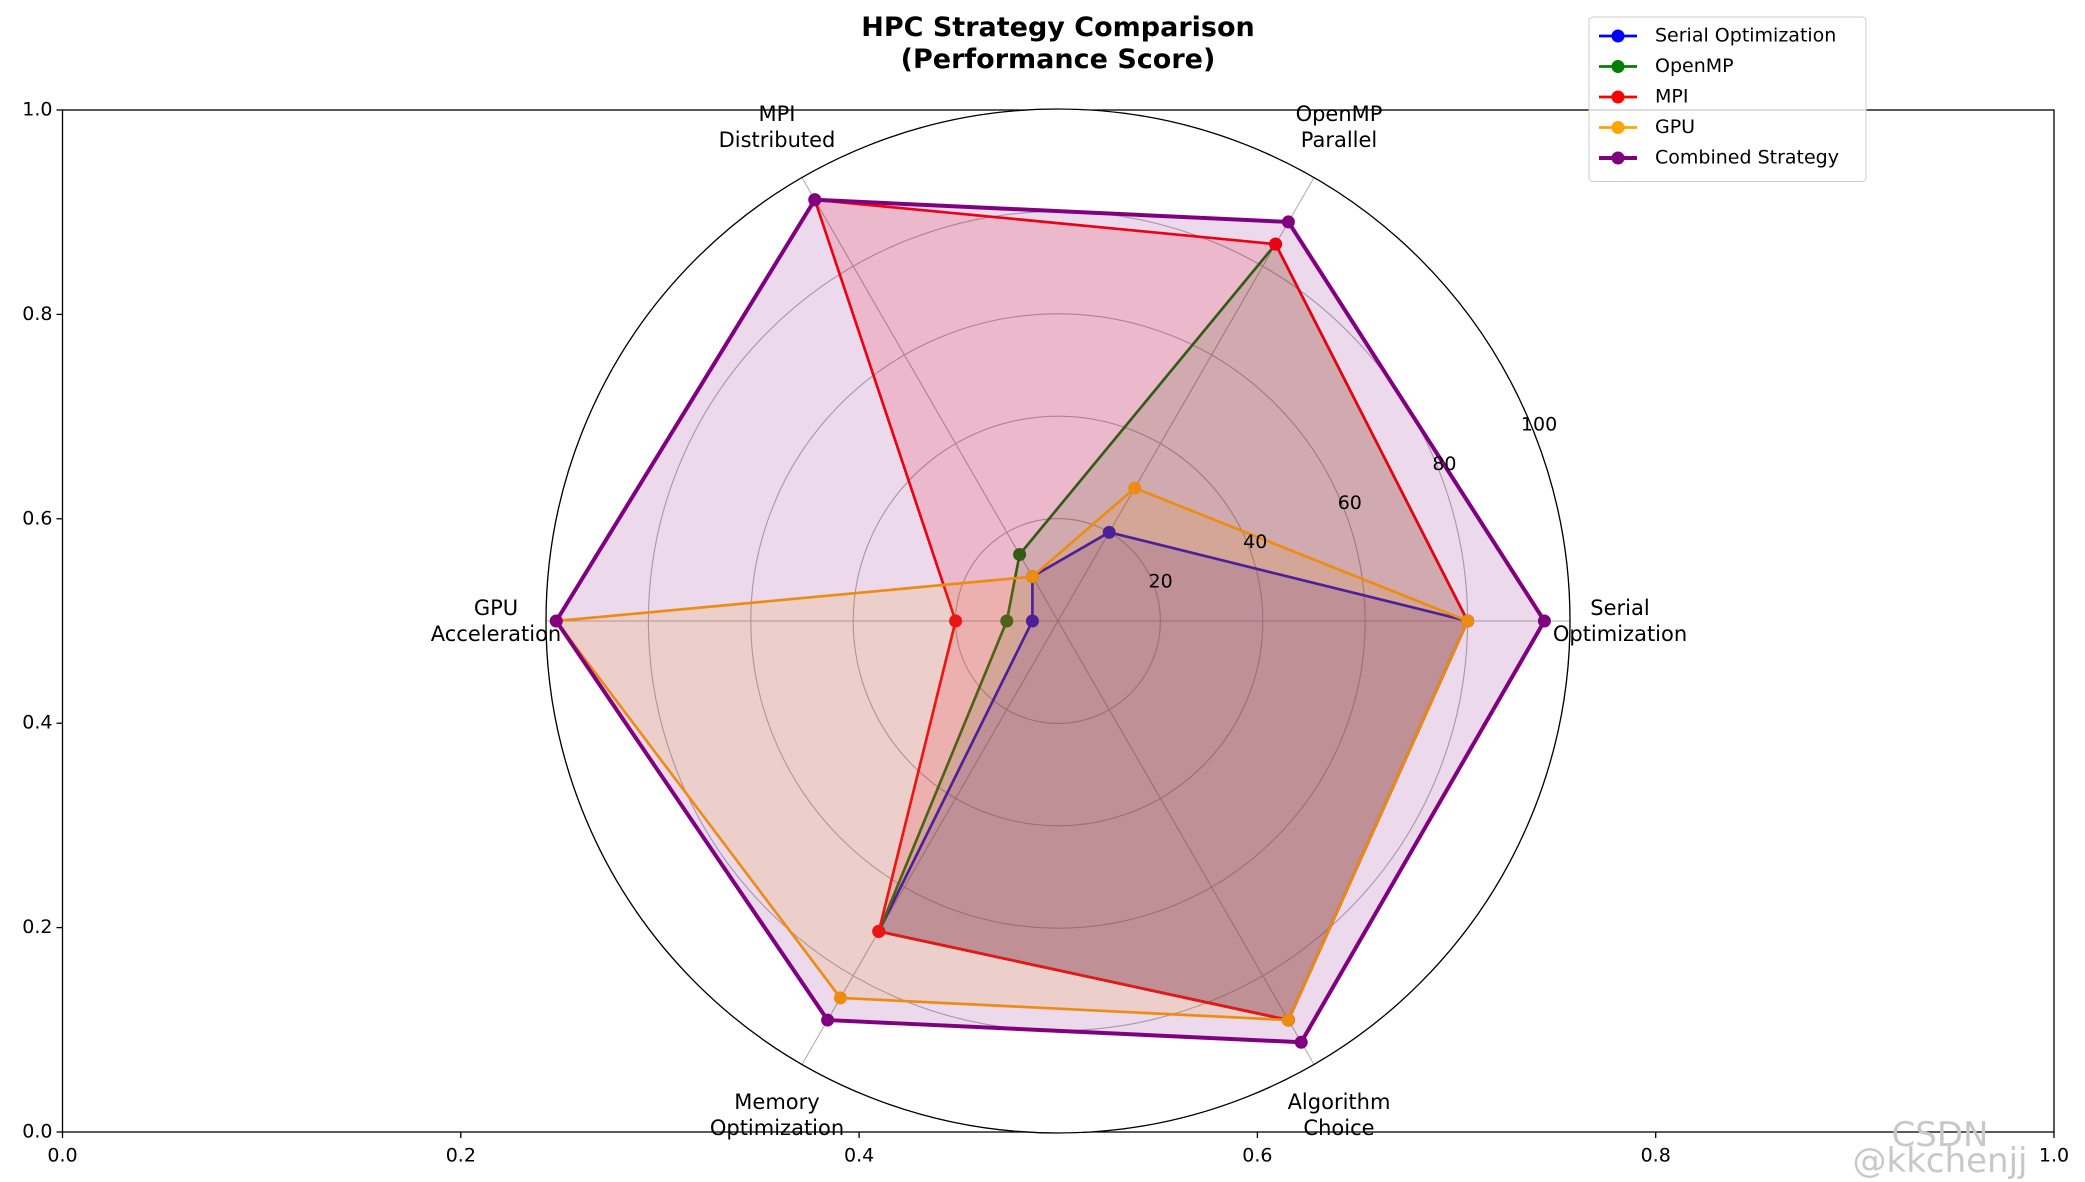 The width and height of the screenshot is (2085, 1182). Describe the element at coordinates (1745, 36) in the screenshot. I see `legend-label: Serial Optimization` at that location.